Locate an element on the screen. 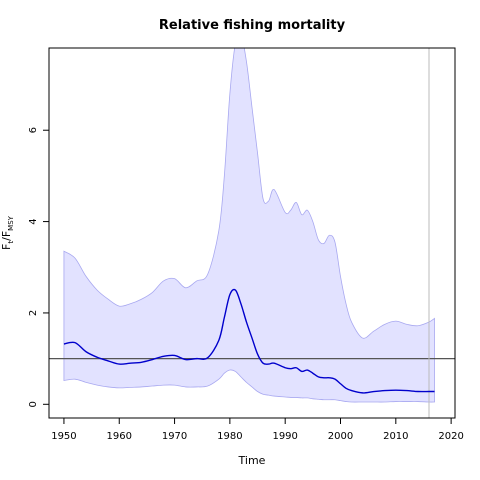 This screenshot has height=480, width=480. x-axis: 1950 1960 1970 1980 1990 2000 2010 2020 is located at coordinates (257, 429).